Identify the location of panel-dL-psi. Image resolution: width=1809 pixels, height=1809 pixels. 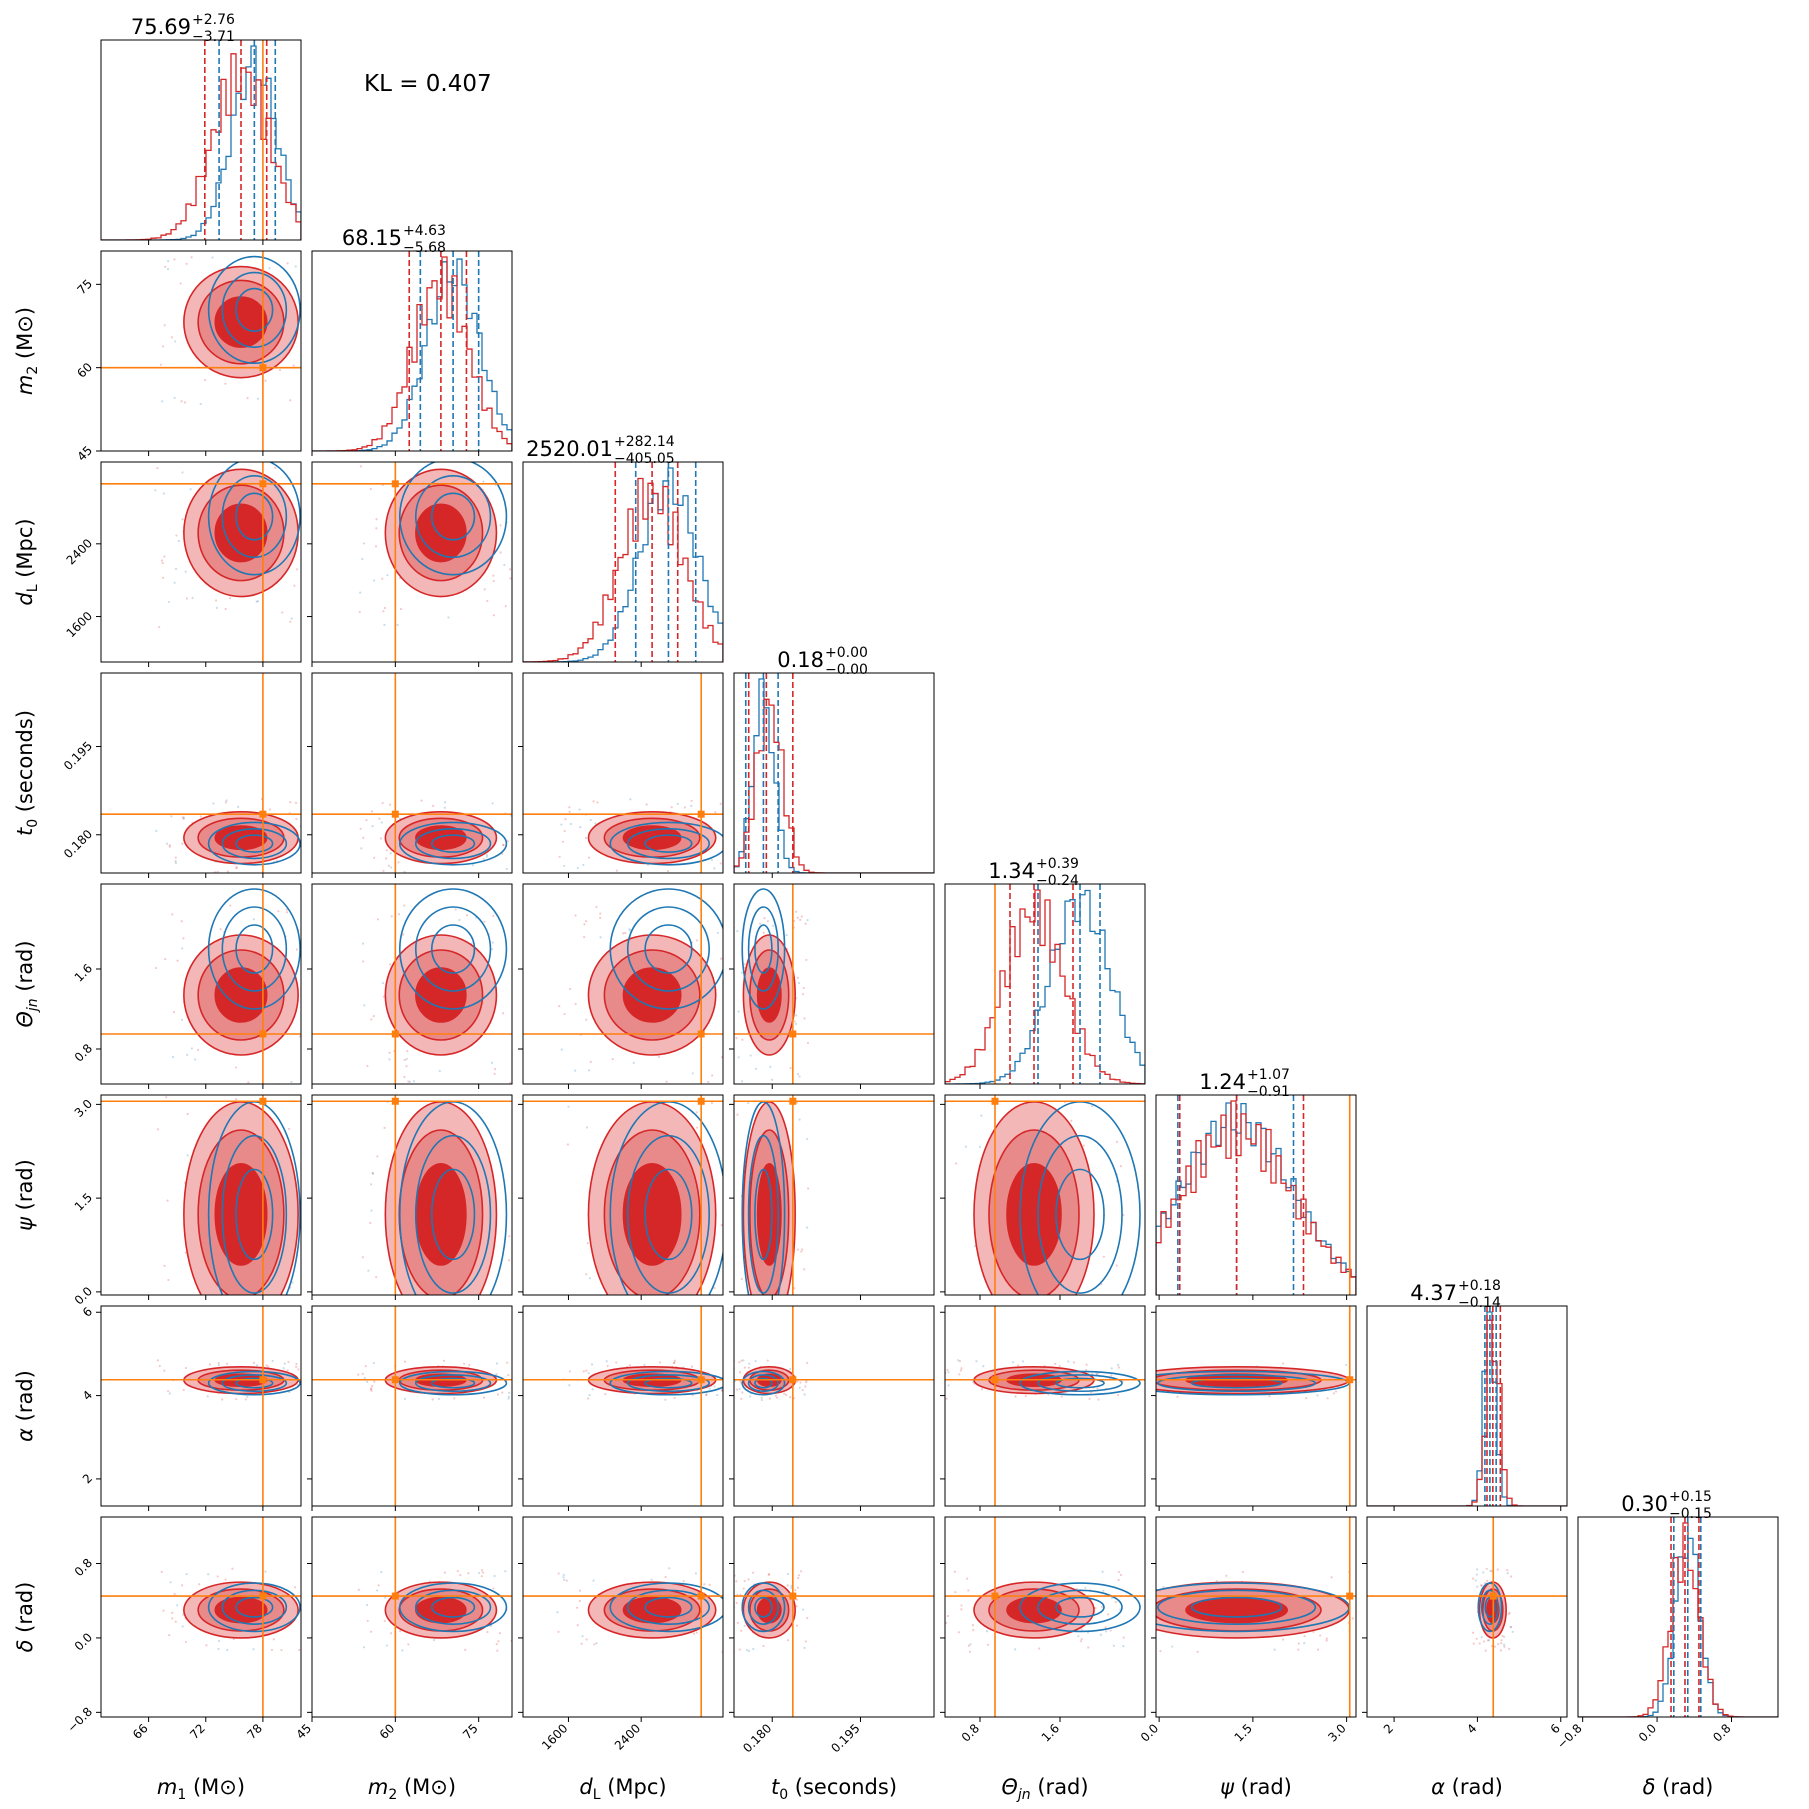
(625, 1204).